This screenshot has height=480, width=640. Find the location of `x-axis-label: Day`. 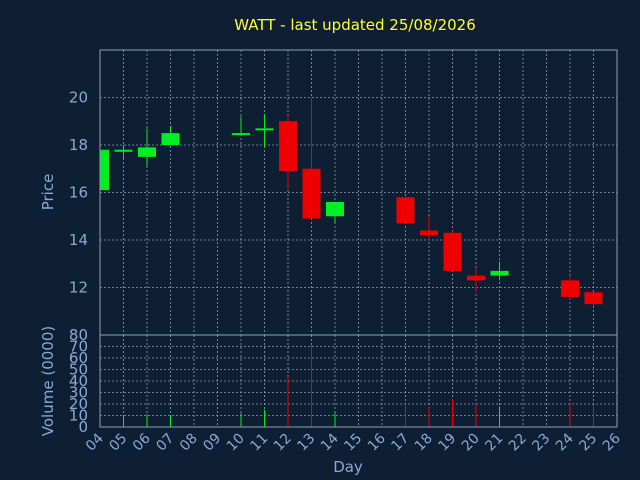

x-axis-label: Day is located at coordinates (348, 467).